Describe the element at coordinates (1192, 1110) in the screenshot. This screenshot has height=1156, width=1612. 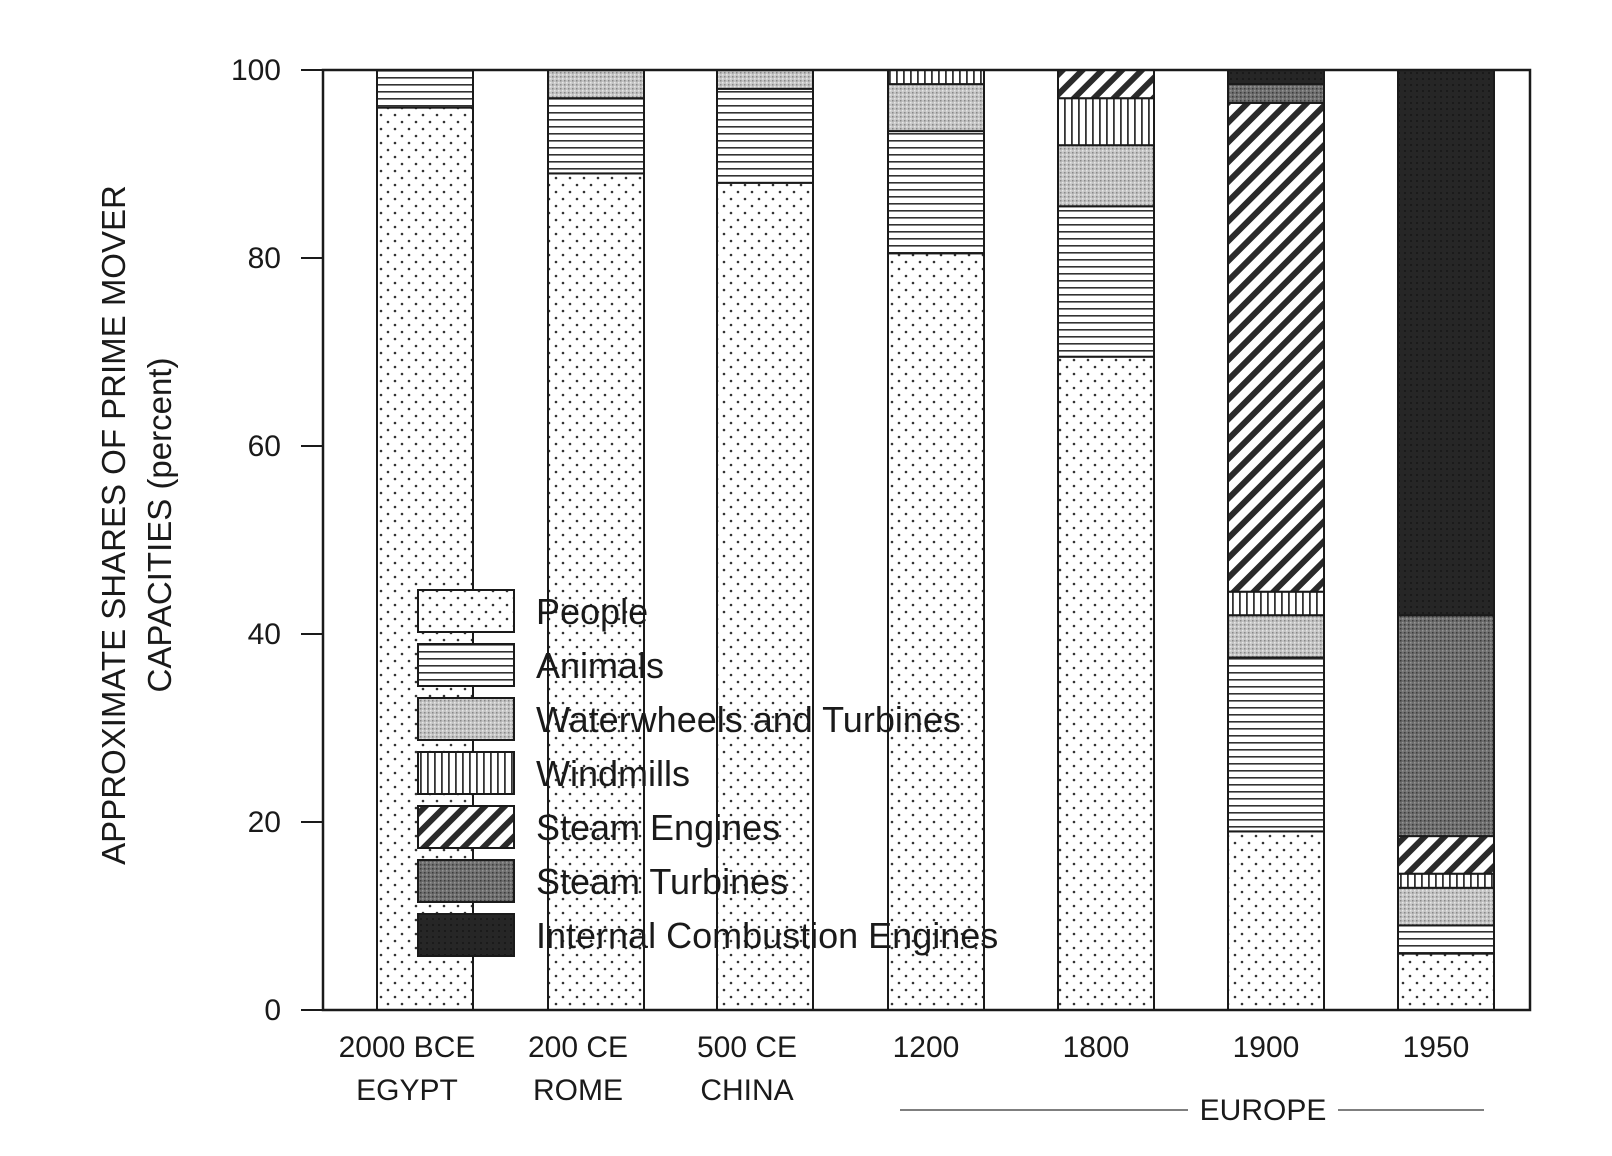
I see `europe-group-bracket: EUROPE` at that location.